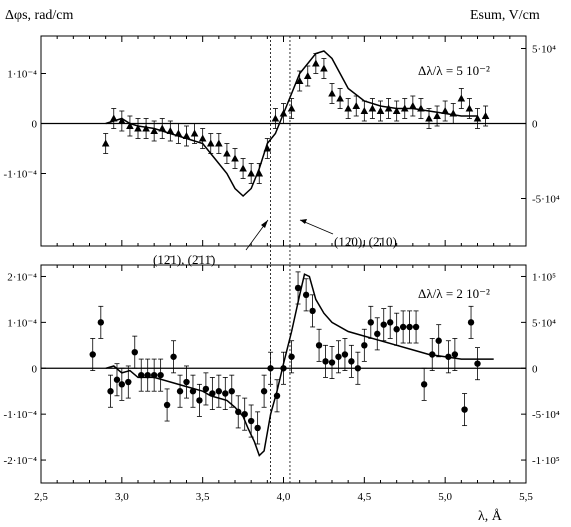  I want to click on x-tick-label-3: 4,0, so click(284, 497).